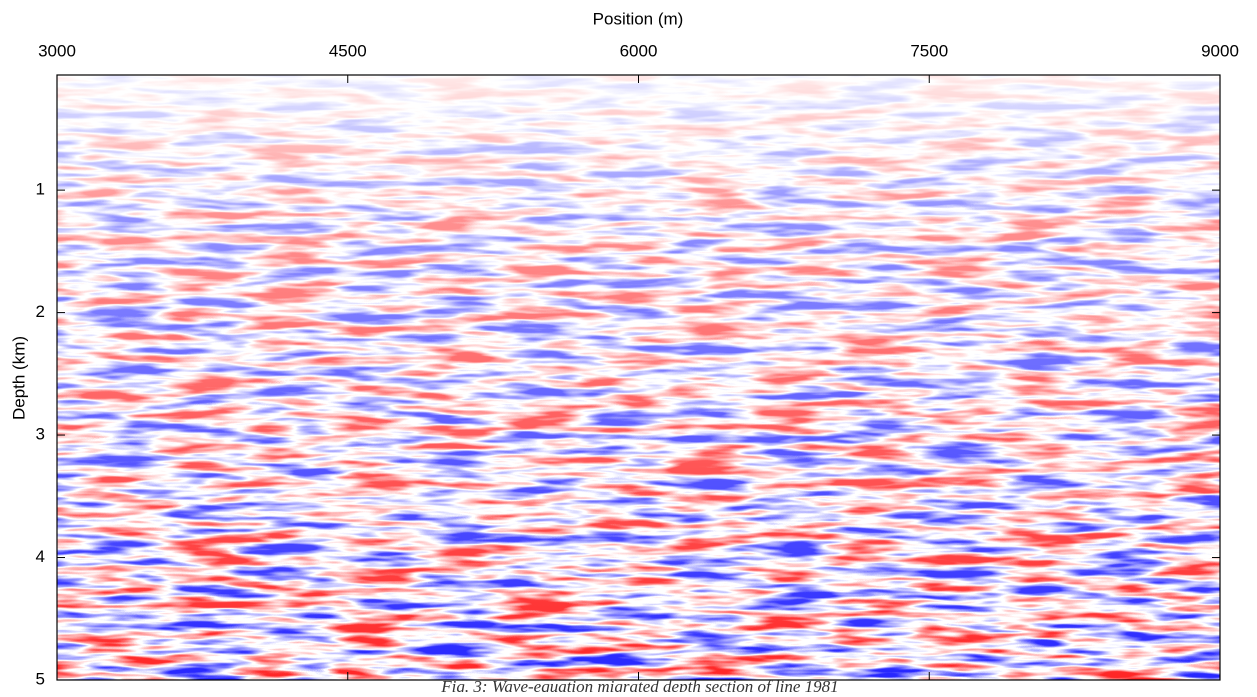  What do you see at coordinates (639, 50) in the screenshot?
I see `x-tick-label: 6000` at bounding box center [639, 50].